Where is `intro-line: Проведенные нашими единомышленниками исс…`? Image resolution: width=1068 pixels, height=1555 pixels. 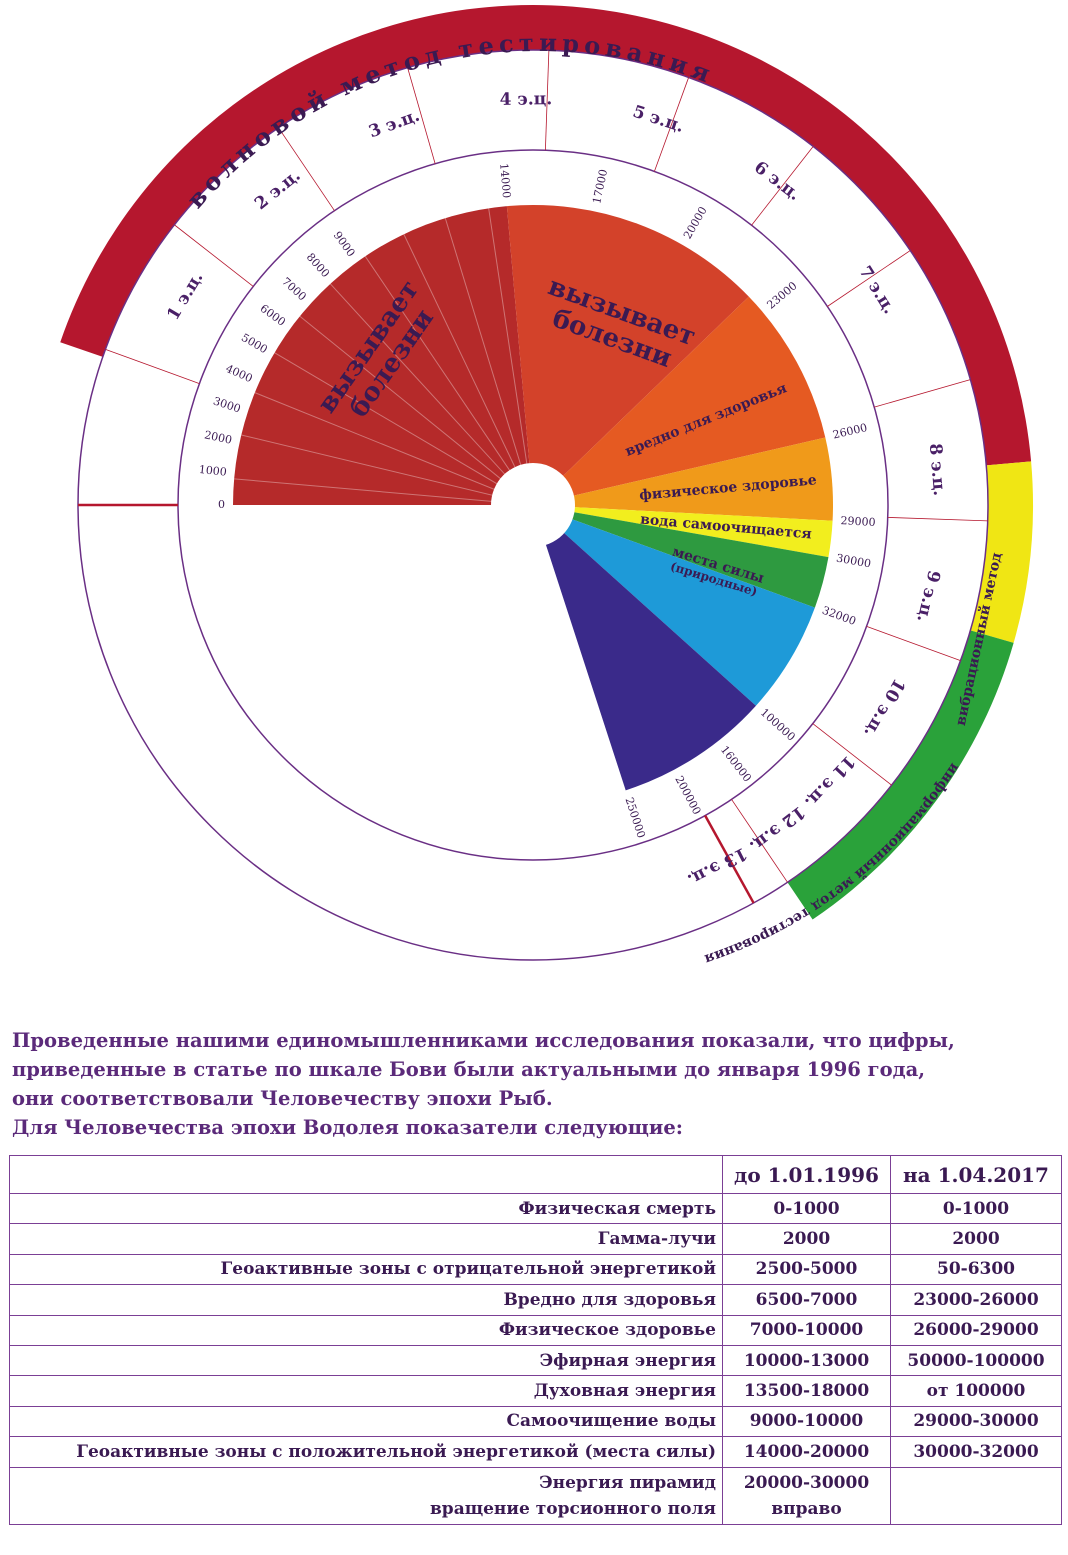 intro-line: Проведенные нашими единомышленниками исс… is located at coordinates (483, 1040).